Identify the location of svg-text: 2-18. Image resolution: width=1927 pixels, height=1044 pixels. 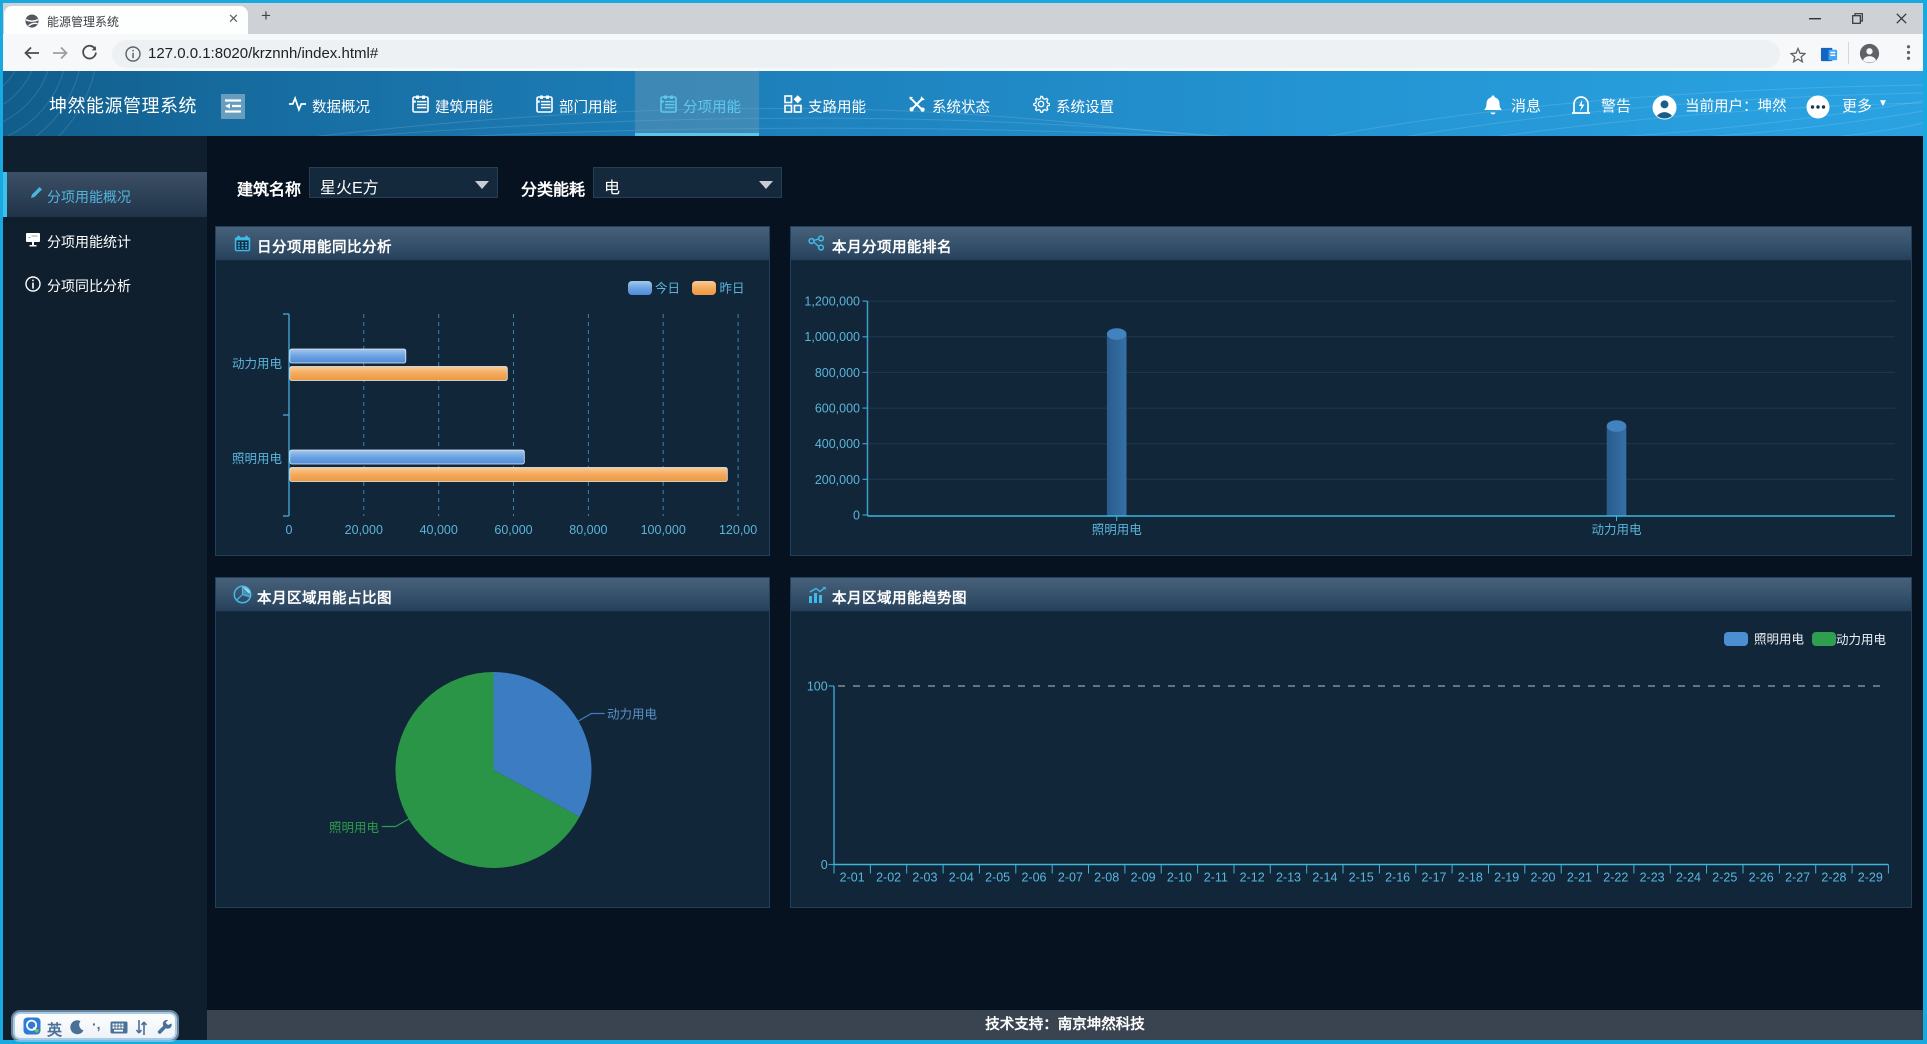
(1470, 878).